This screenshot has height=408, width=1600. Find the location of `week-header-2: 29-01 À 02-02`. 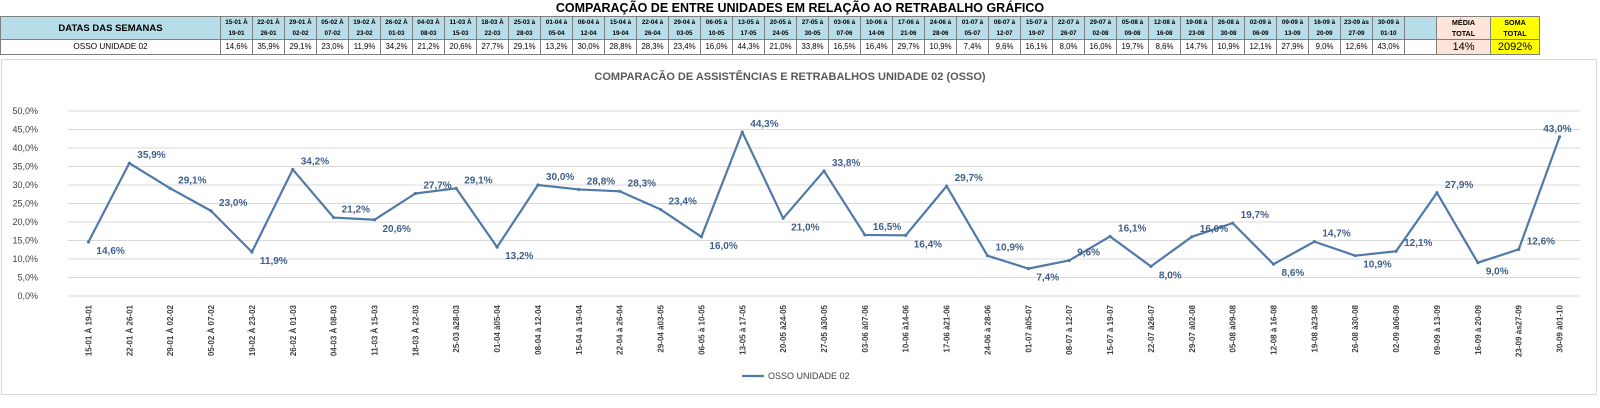

week-header-2: 29-01 À 02-02 is located at coordinates (300, 28).